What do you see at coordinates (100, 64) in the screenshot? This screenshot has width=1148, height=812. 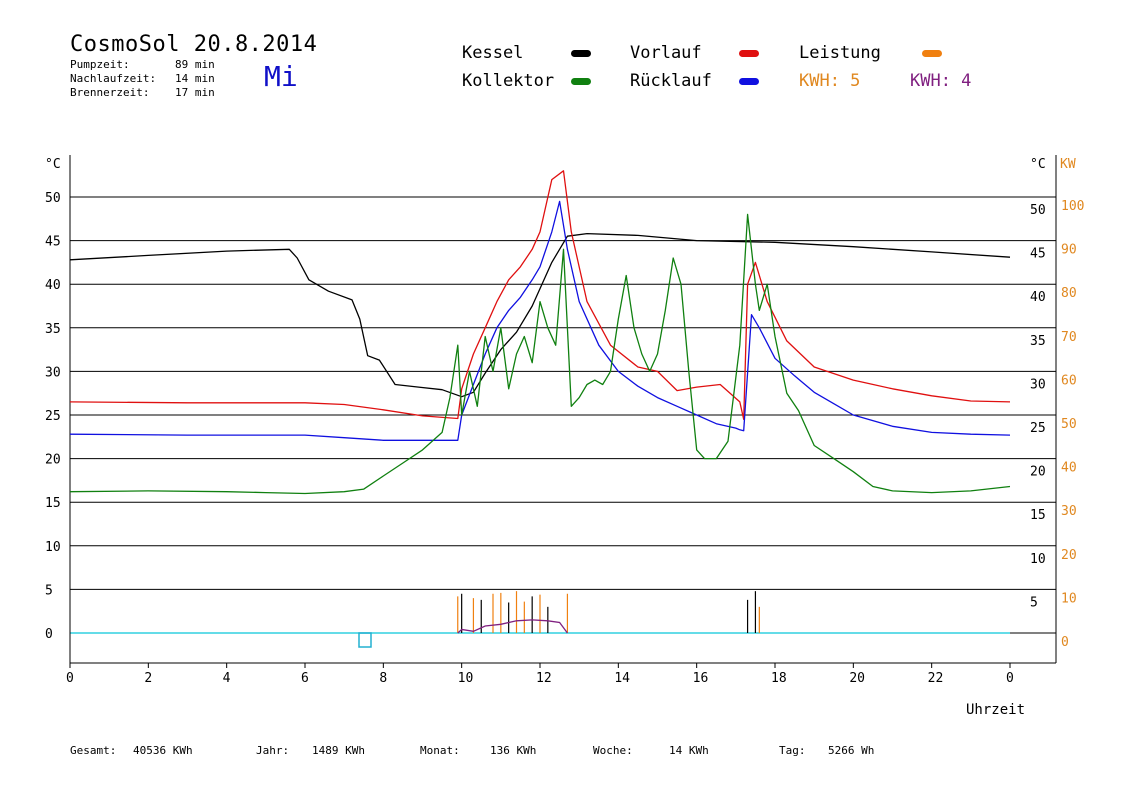 I see `stat-pumpzeit-label: Pumpzeit:` at bounding box center [100, 64].